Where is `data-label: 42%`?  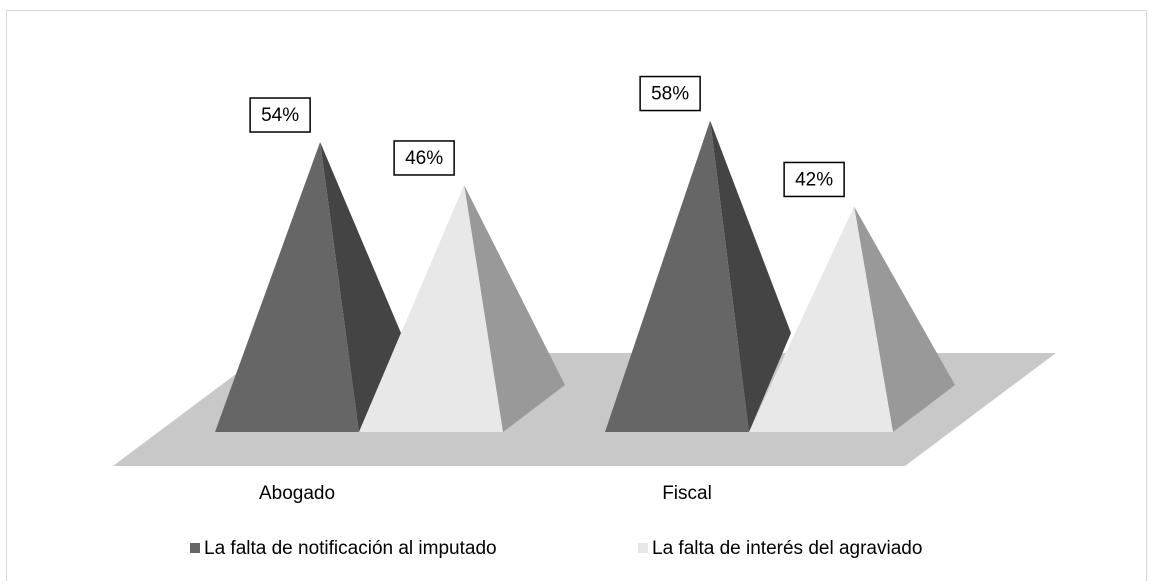
data-label: 42% is located at coordinates (814, 179).